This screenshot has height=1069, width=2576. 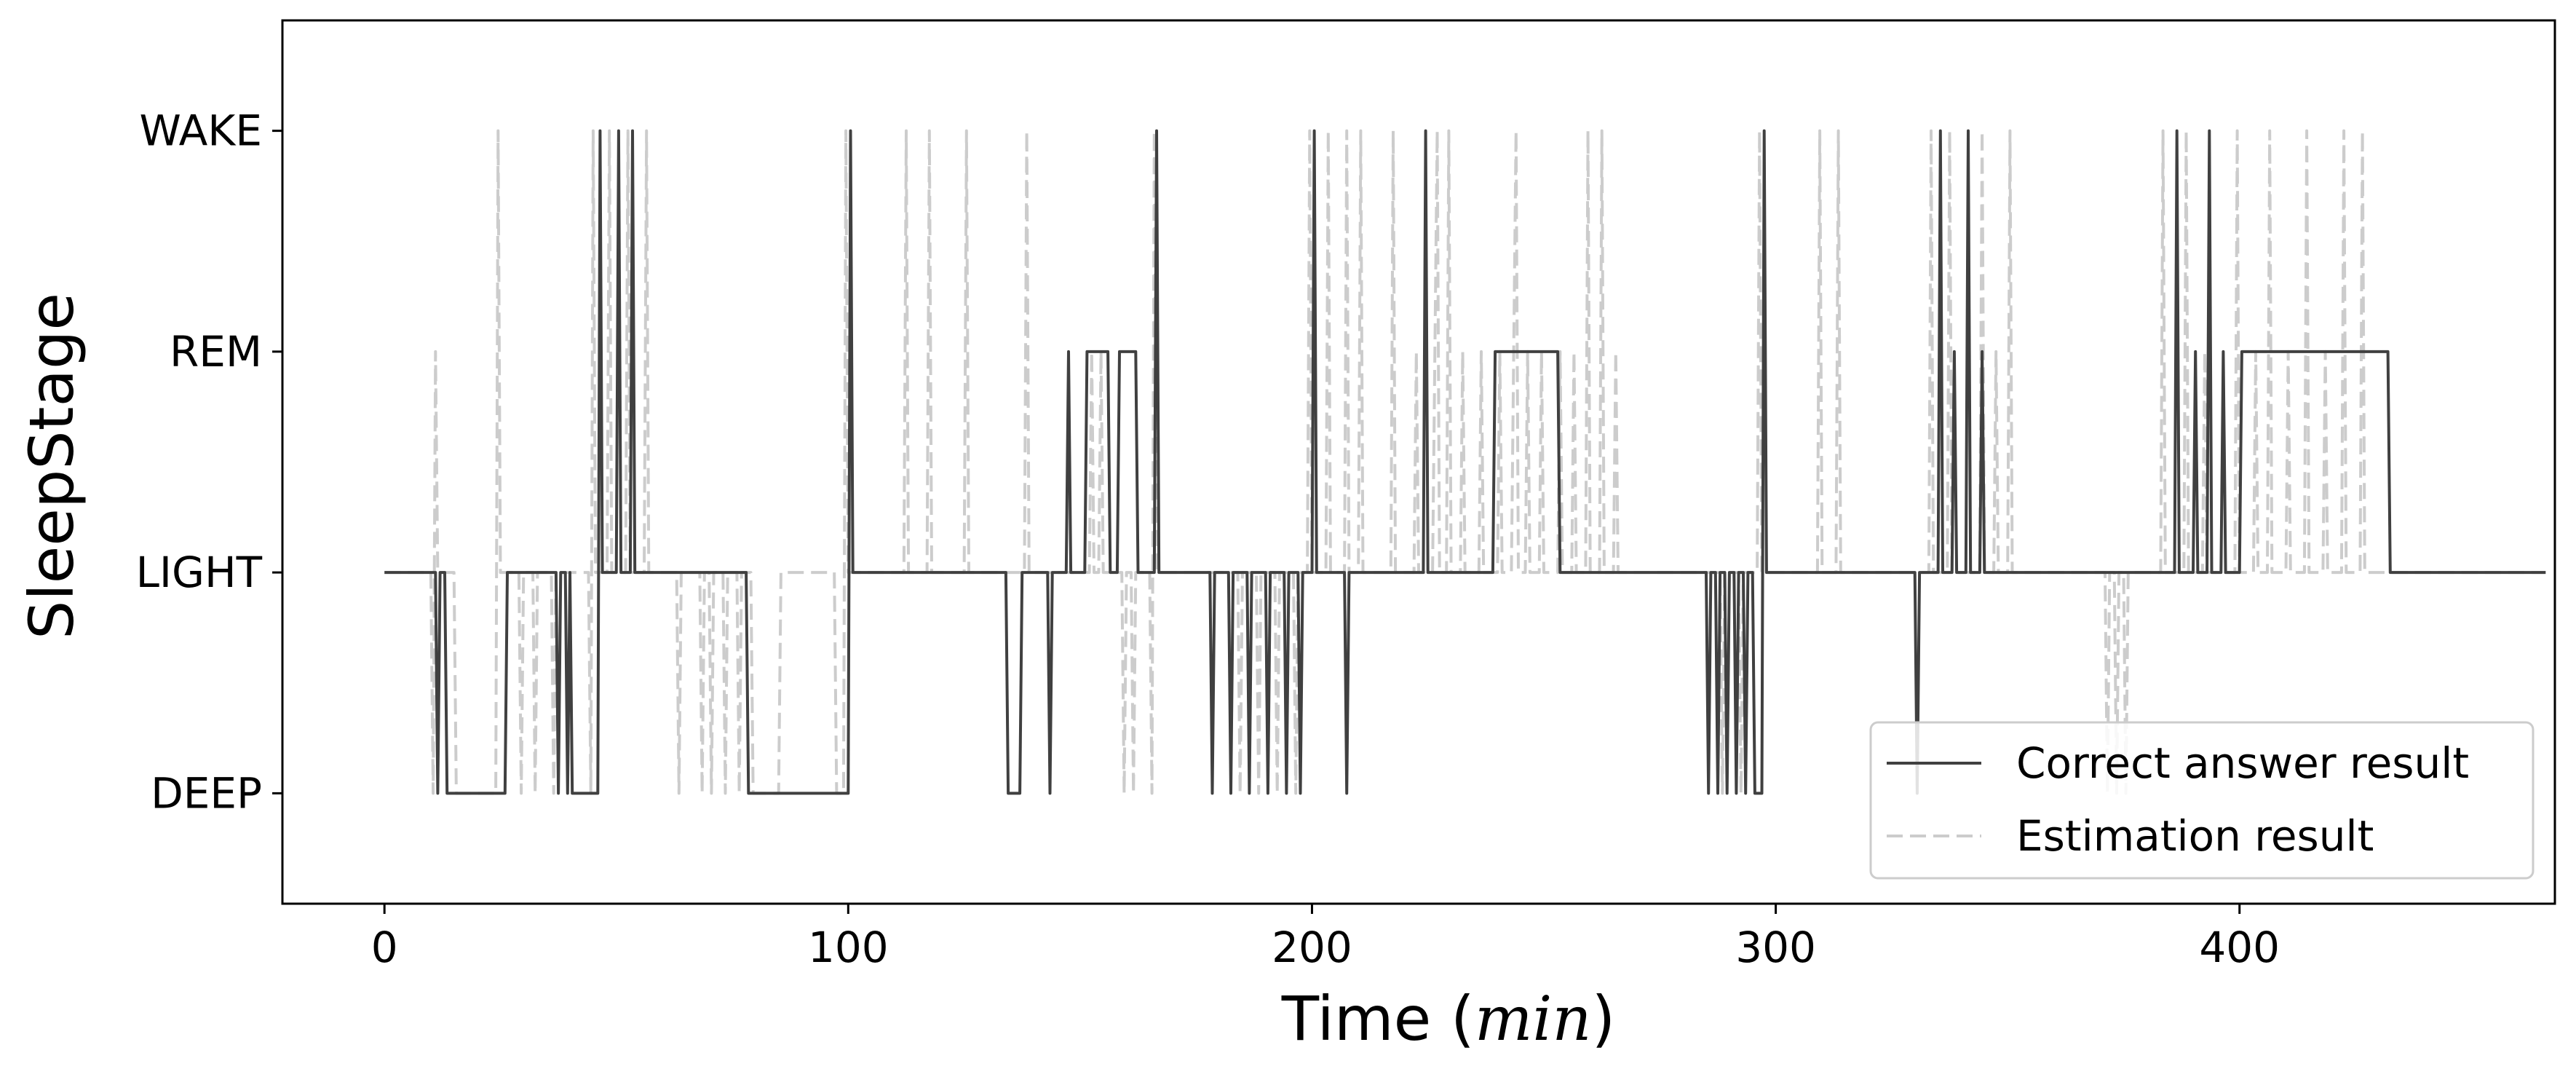 What do you see at coordinates (2242, 763) in the screenshot?
I see `legend-label-correct: Correct answer result` at bounding box center [2242, 763].